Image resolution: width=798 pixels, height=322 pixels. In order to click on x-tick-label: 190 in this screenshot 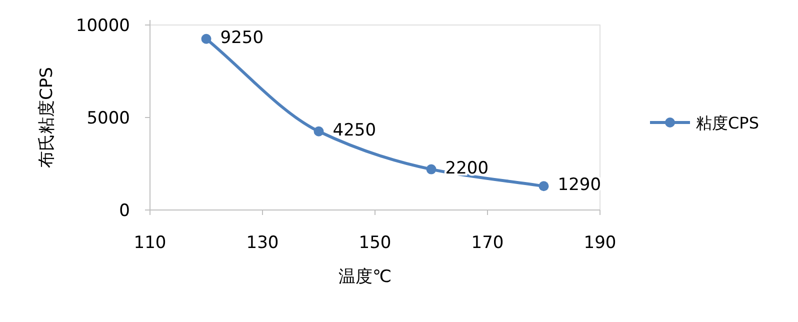, I will do `click(600, 243)`.